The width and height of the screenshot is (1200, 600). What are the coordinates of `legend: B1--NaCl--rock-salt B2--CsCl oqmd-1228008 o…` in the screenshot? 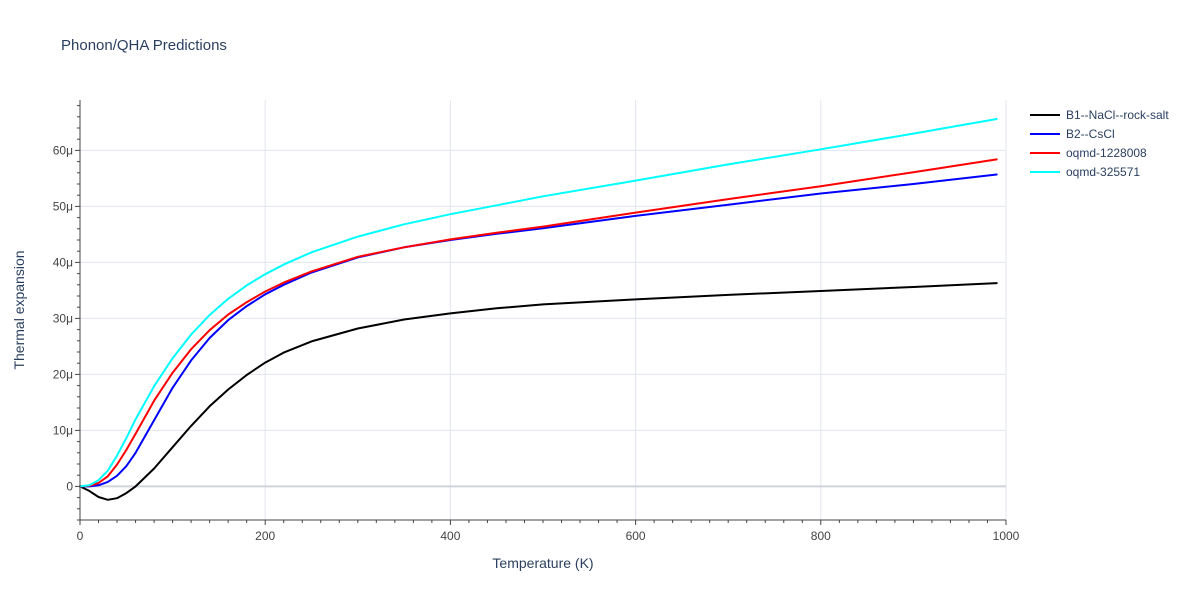 It's located at (1099, 143).